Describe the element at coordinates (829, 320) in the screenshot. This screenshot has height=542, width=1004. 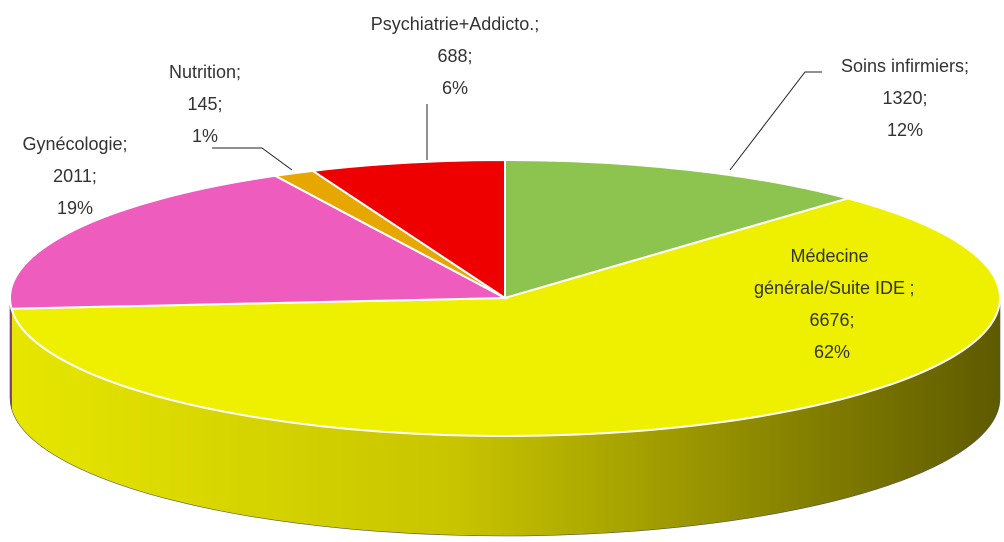
I see `label-value: 6676` at that location.